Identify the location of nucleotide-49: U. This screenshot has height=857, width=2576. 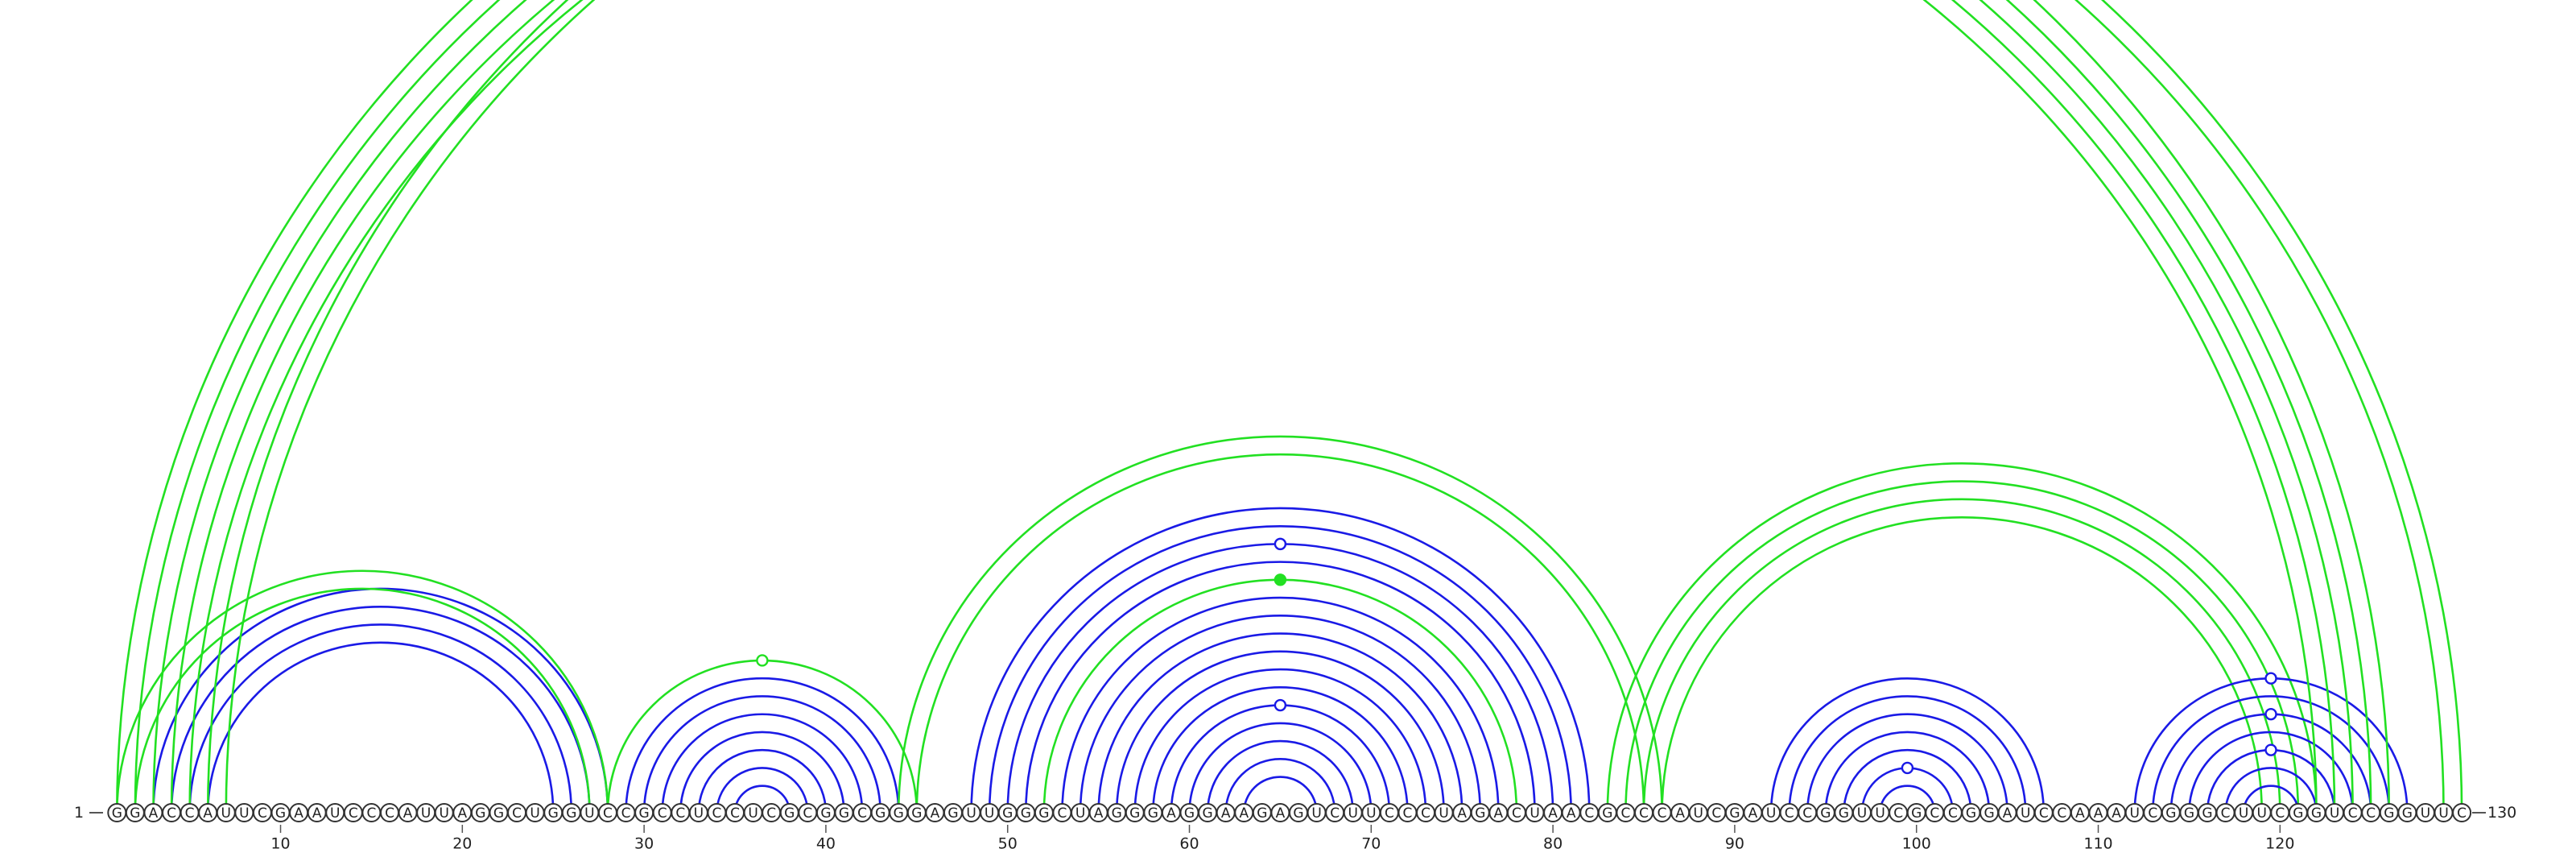
(989, 813).